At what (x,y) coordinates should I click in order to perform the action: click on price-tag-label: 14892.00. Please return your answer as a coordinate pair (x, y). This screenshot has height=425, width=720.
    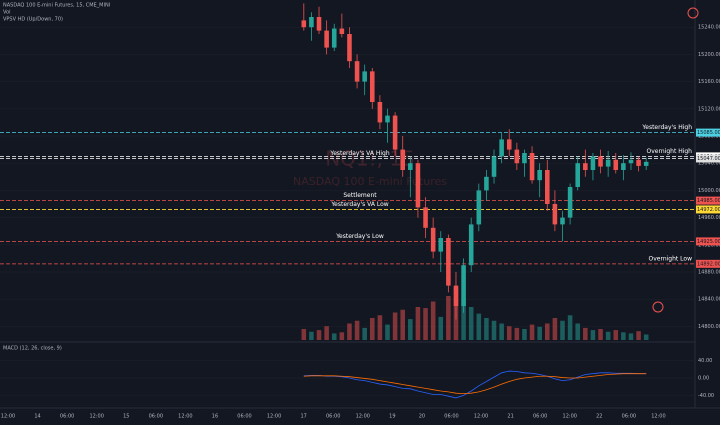
    Looking at the image, I should click on (708, 264).